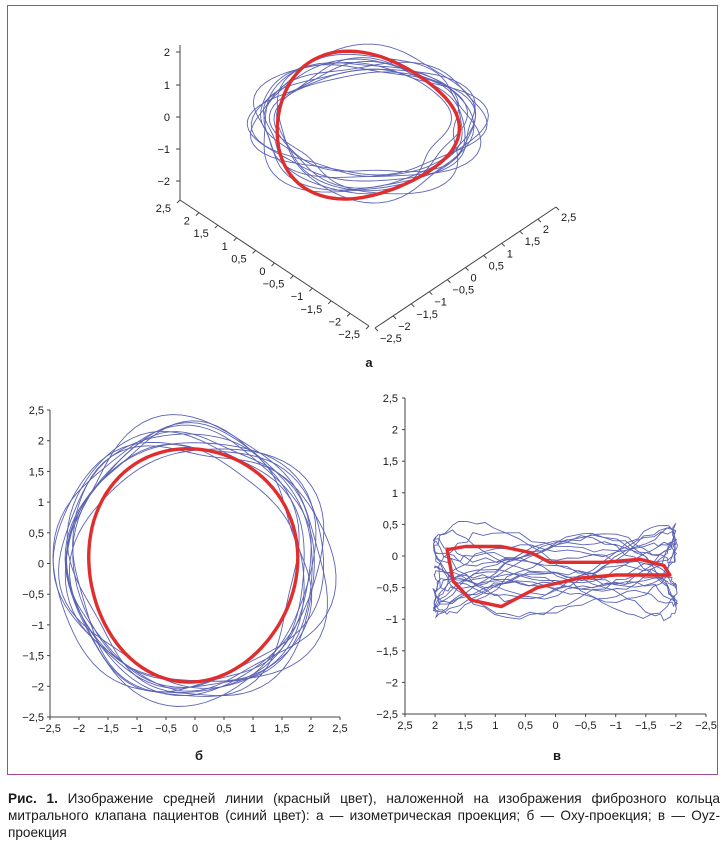 This screenshot has height=859, width=728. What do you see at coordinates (163, 182) in the screenshot?
I see `z-tick-label: −2` at bounding box center [163, 182].